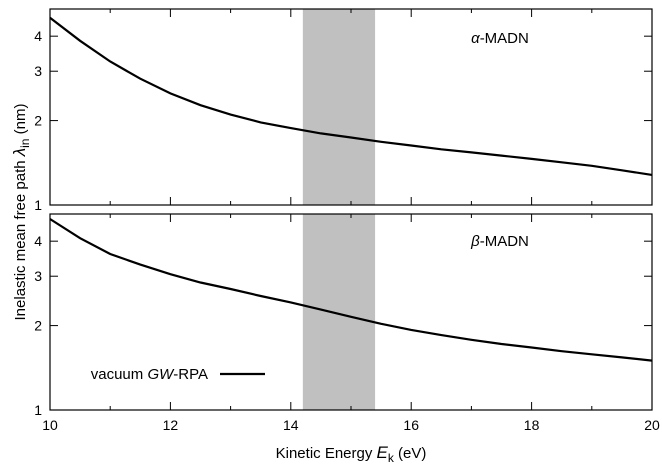  What do you see at coordinates (50, 425) in the screenshot?
I see `x-tick-label: 10` at bounding box center [50, 425].